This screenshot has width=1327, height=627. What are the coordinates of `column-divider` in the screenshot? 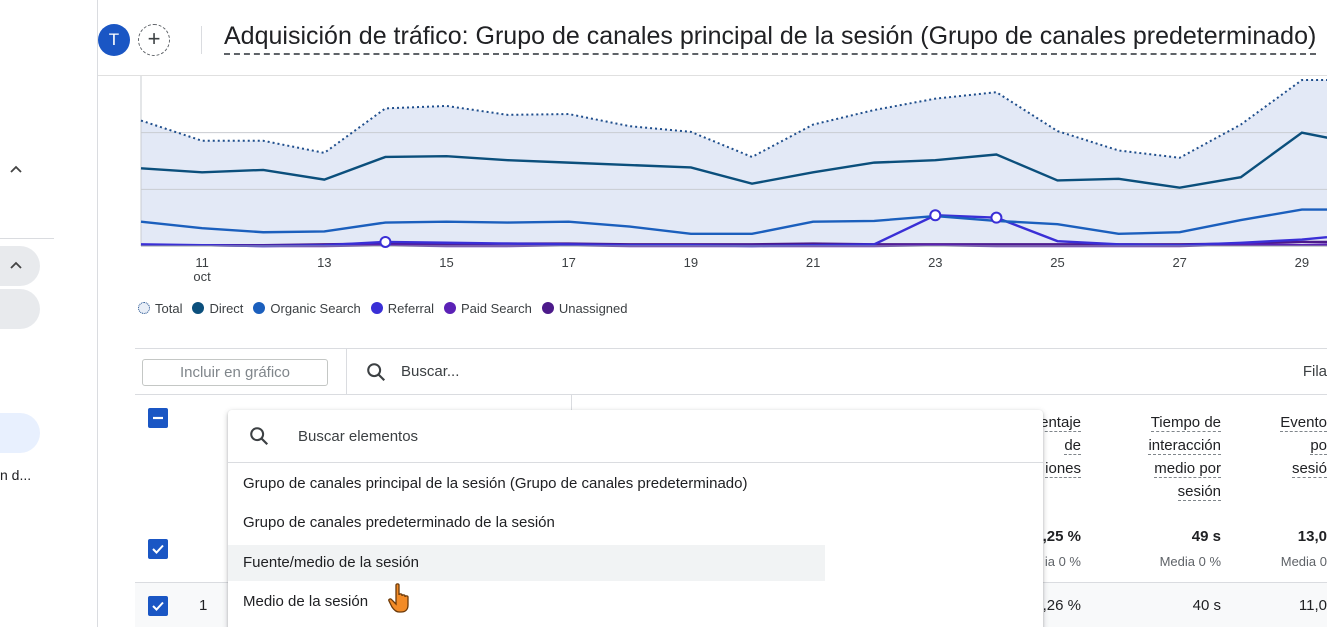 It's located at (571, 404).